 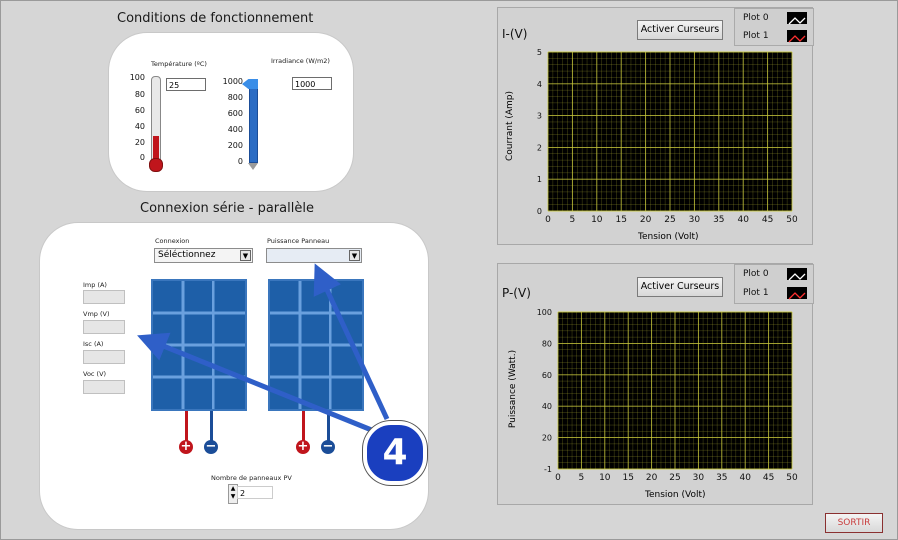 I want to click on pv-ylabel-wrap: Puissance (Watt.), so click(x=508, y=384).